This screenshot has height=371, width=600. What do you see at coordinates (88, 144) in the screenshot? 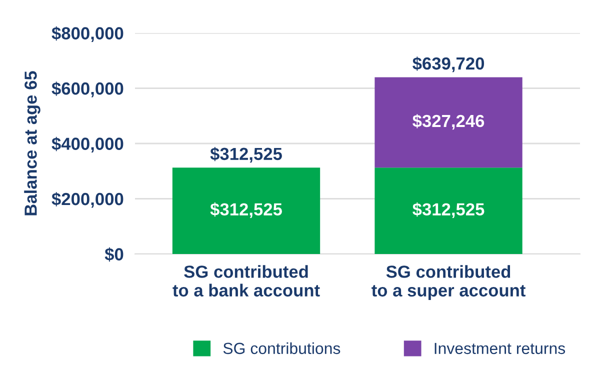
I see `y-tick-label: $400,000` at bounding box center [88, 144].